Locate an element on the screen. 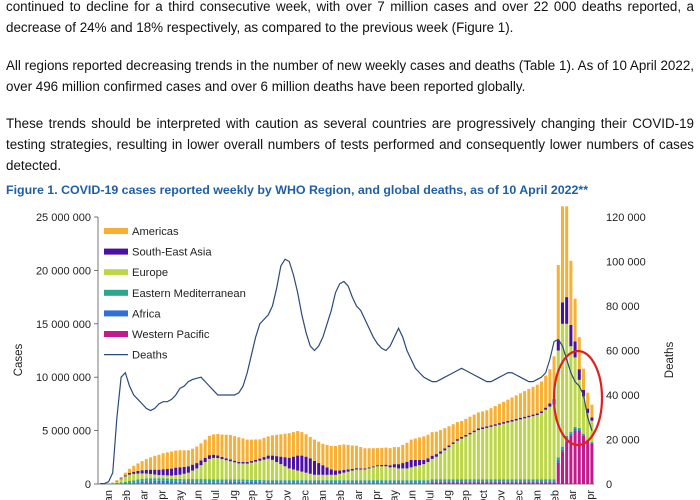 The width and height of the screenshot is (700, 500). right-tick-label: 60 000 is located at coordinates (623, 352).